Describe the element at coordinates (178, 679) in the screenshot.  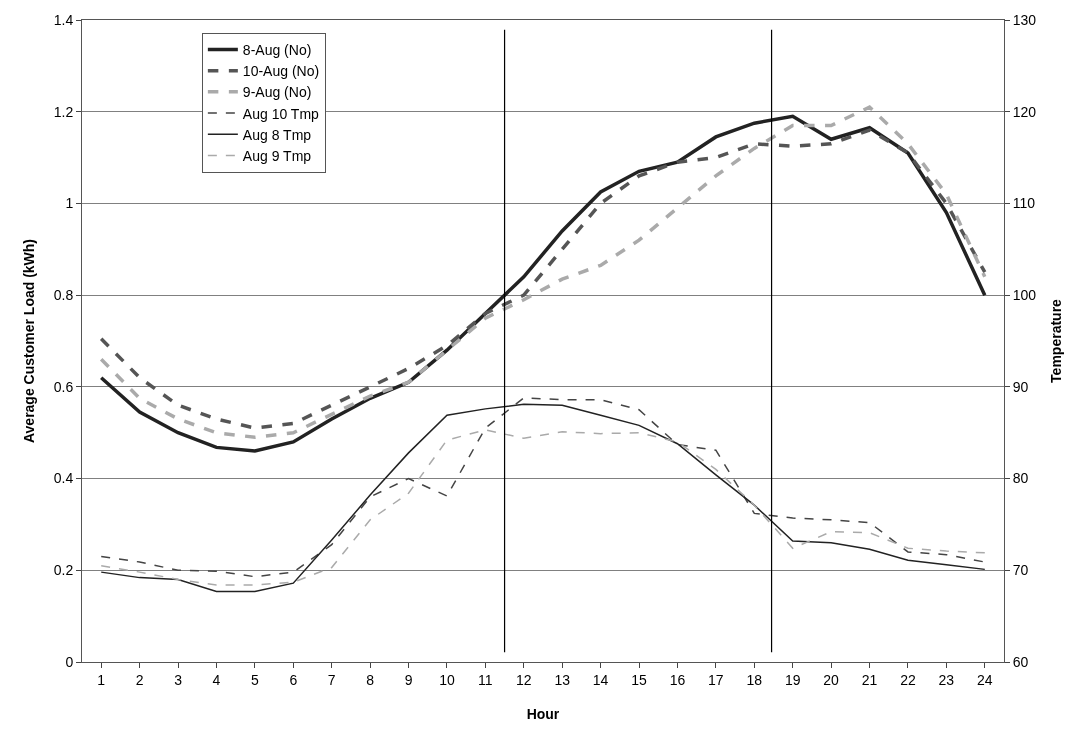
I see `x-tick-label: 3` at that location.